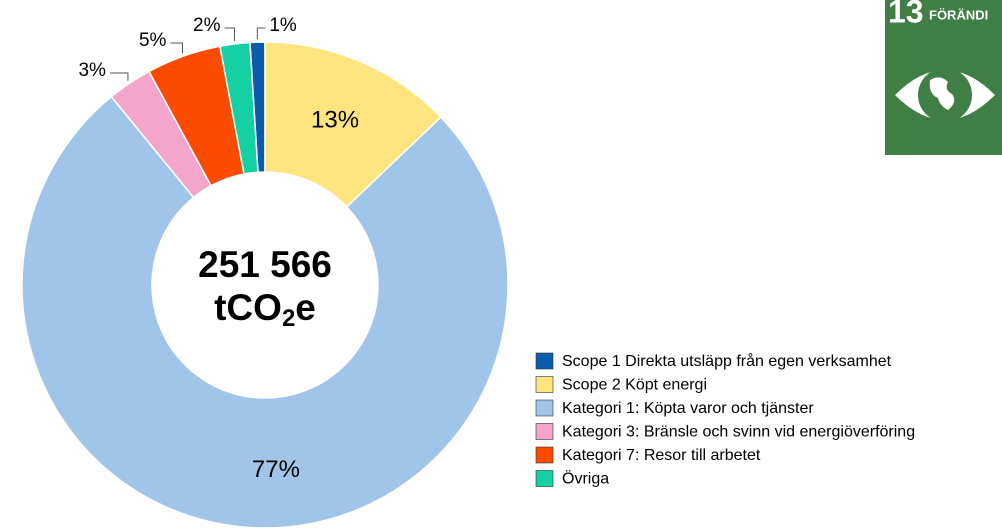 The height and width of the screenshot is (531, 1002). I want to click on center-label-part: e, so click(305, 307).